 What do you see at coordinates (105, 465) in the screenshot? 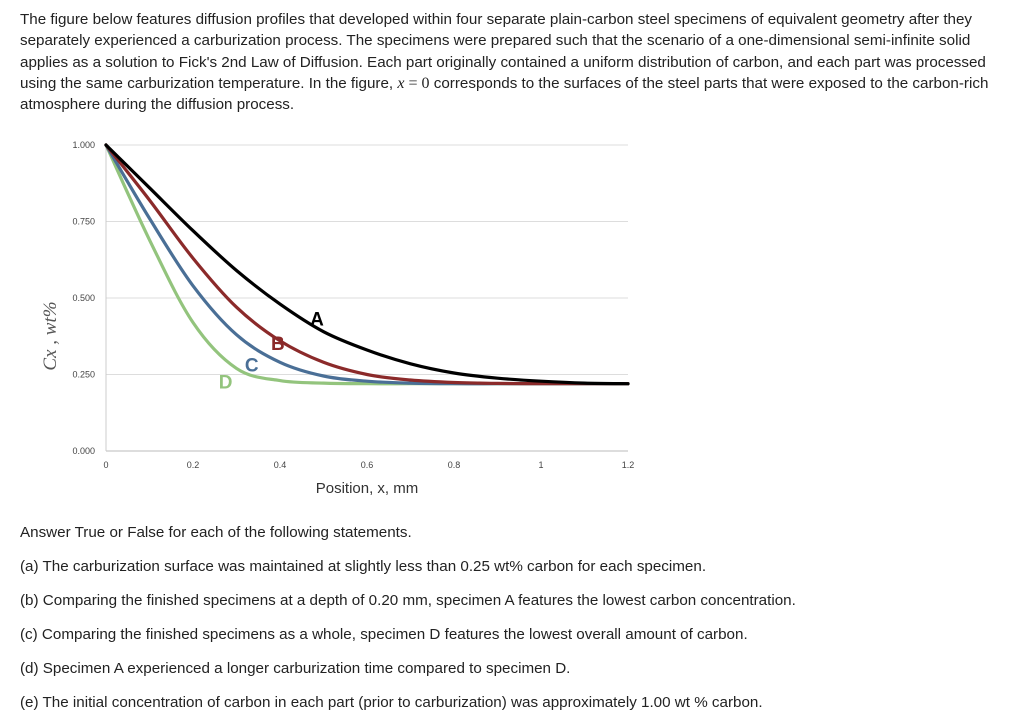
I see `x-tick-label-0: 0` at bounding box center [105, 465].